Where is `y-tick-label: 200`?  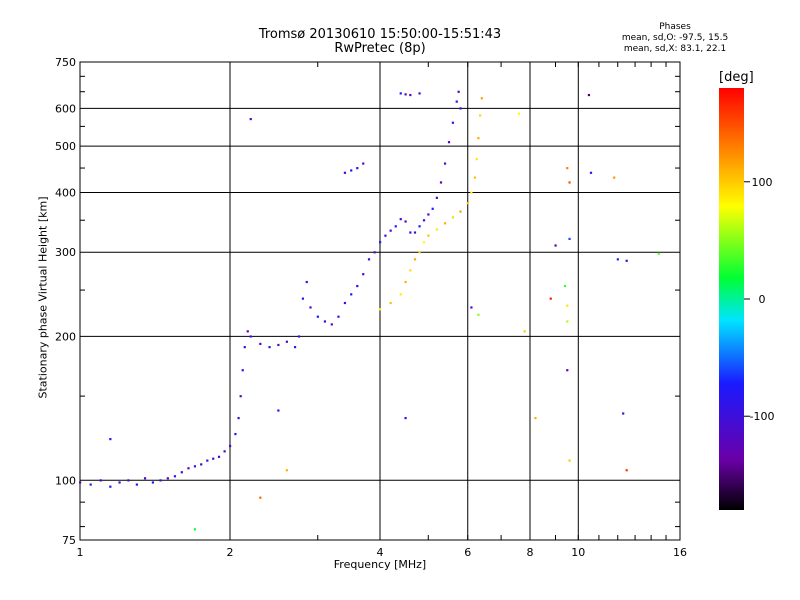
y-tick-label: 200 is located at coordinates (65, 336).